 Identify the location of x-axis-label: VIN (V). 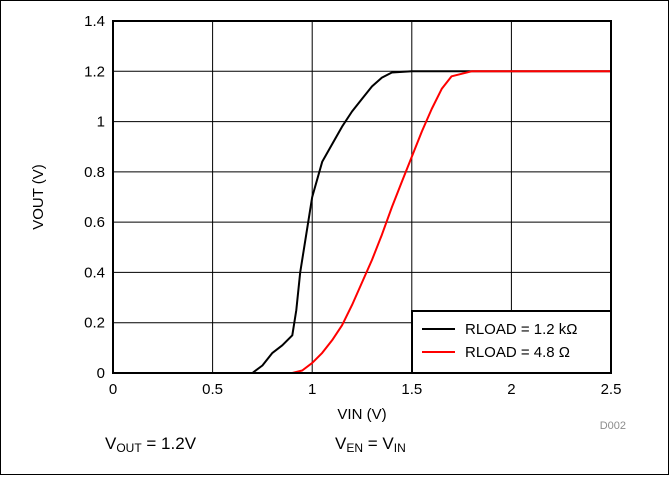
(361, 414).